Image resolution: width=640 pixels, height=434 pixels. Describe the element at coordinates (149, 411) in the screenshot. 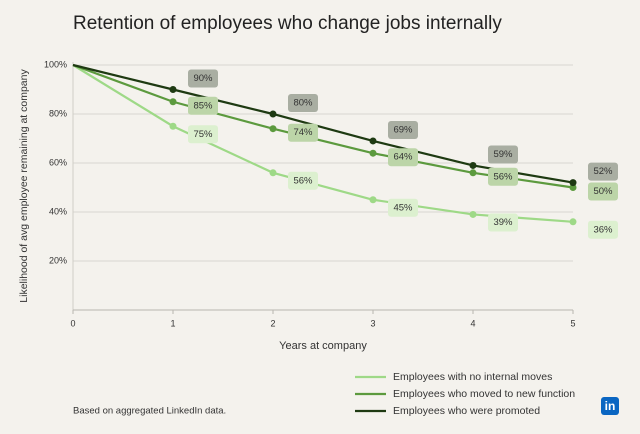

I see `footnote: Based on aggregated LinkedIn data.` at that location.